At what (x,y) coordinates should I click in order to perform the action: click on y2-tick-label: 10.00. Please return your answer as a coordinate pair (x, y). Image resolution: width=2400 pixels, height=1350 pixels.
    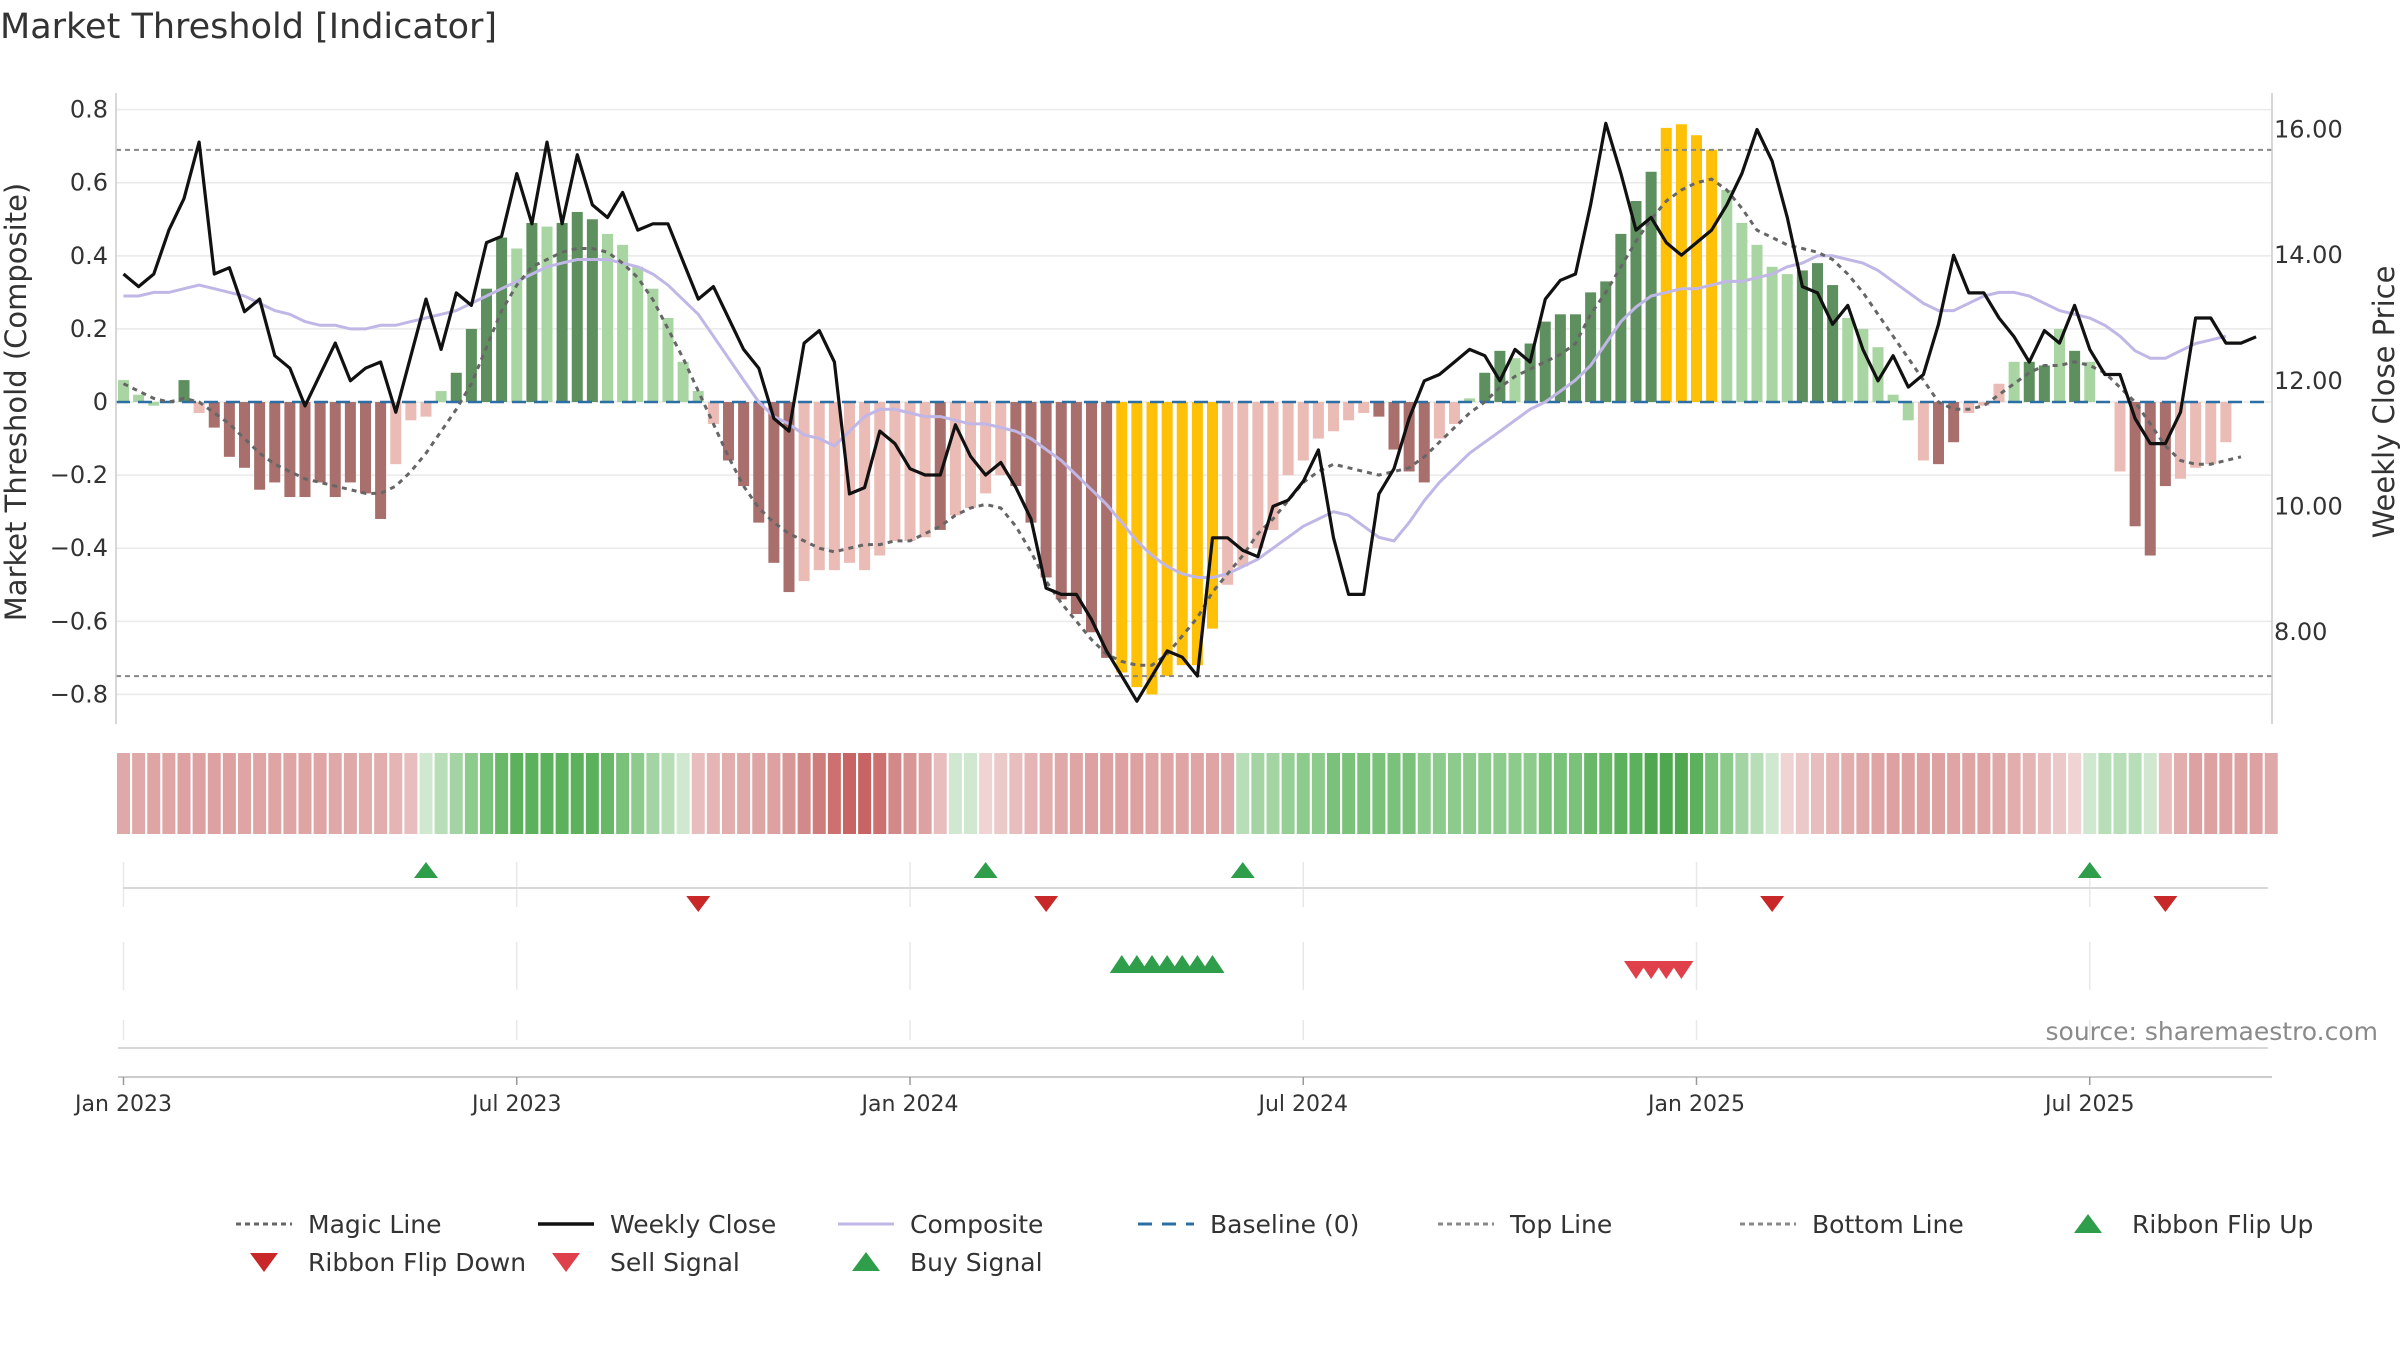
    Looking at the image, I should click on (2308, 506).